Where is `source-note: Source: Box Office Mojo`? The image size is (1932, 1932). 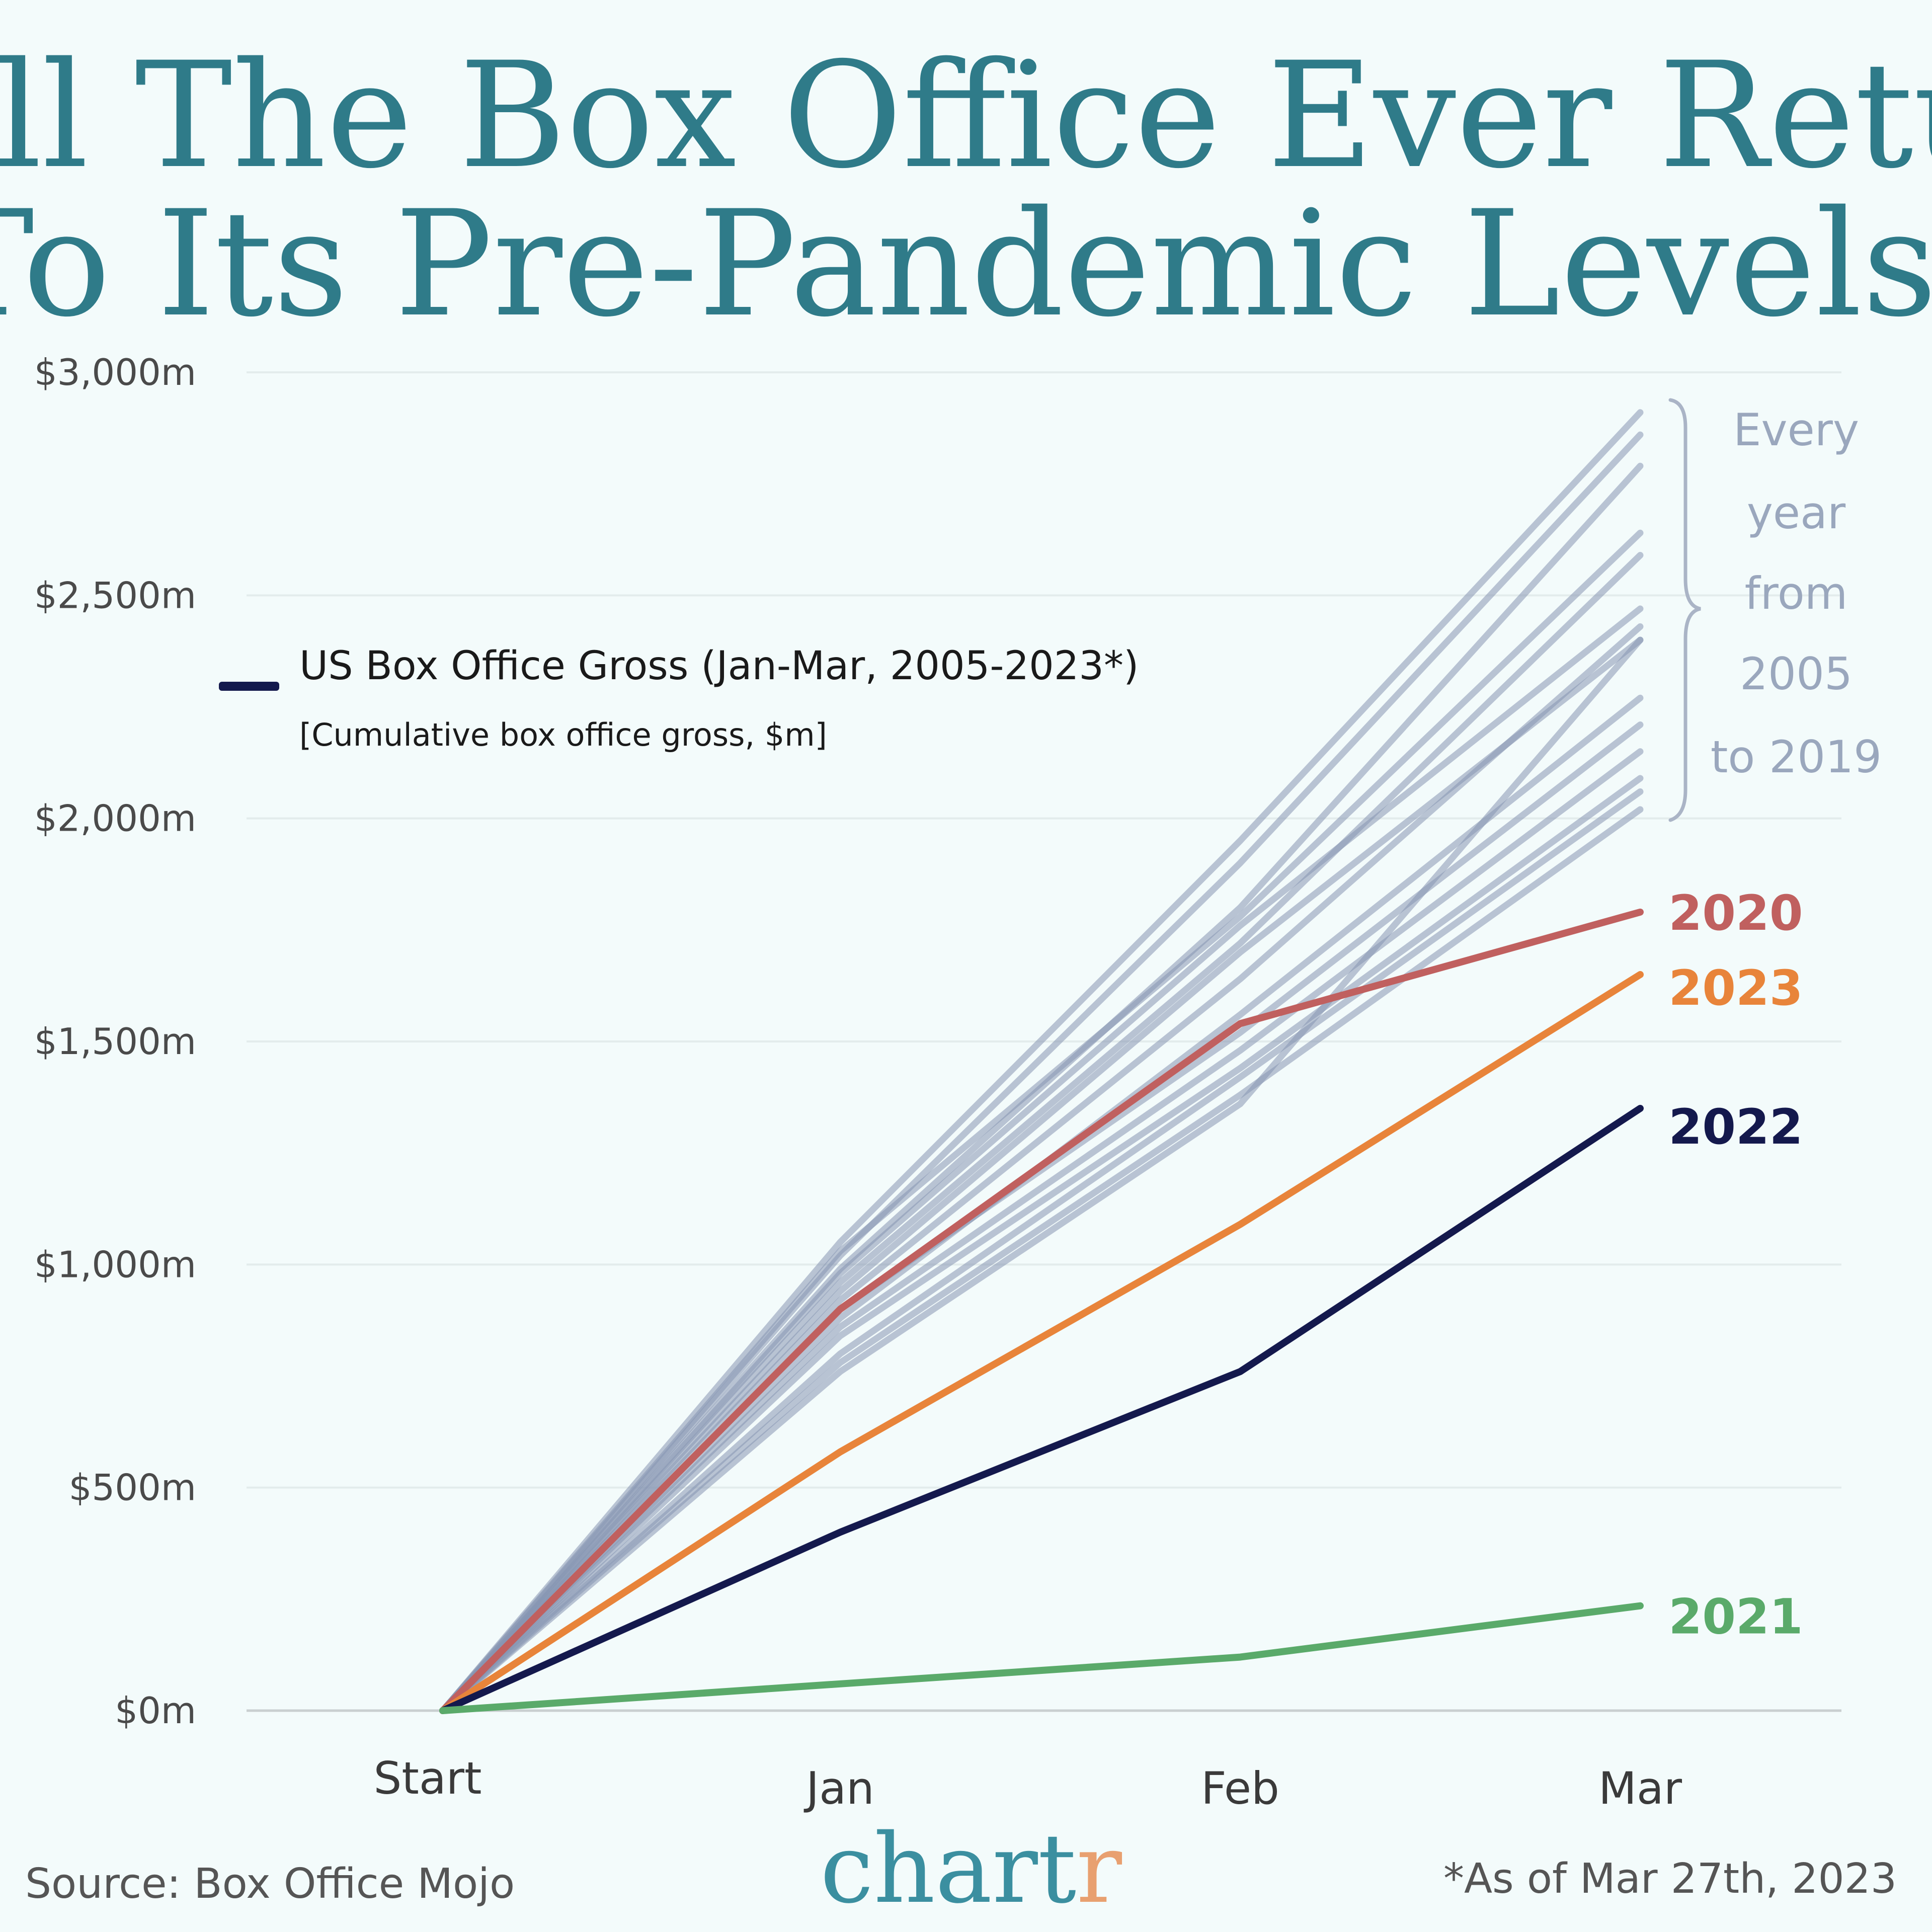 source-note: Source: Box Office Mojo is located at coordinates (270, 1884).